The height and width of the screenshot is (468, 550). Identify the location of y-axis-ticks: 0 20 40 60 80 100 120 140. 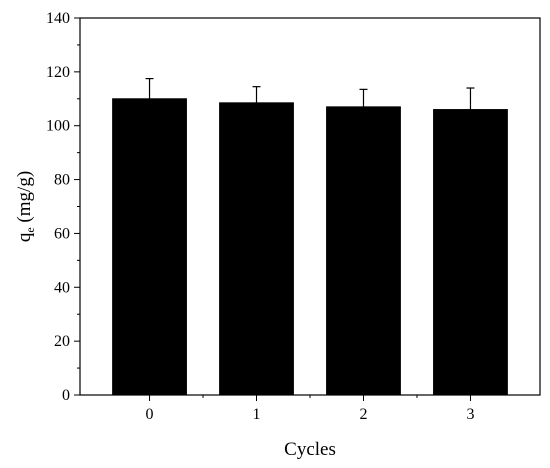
(63, 207).